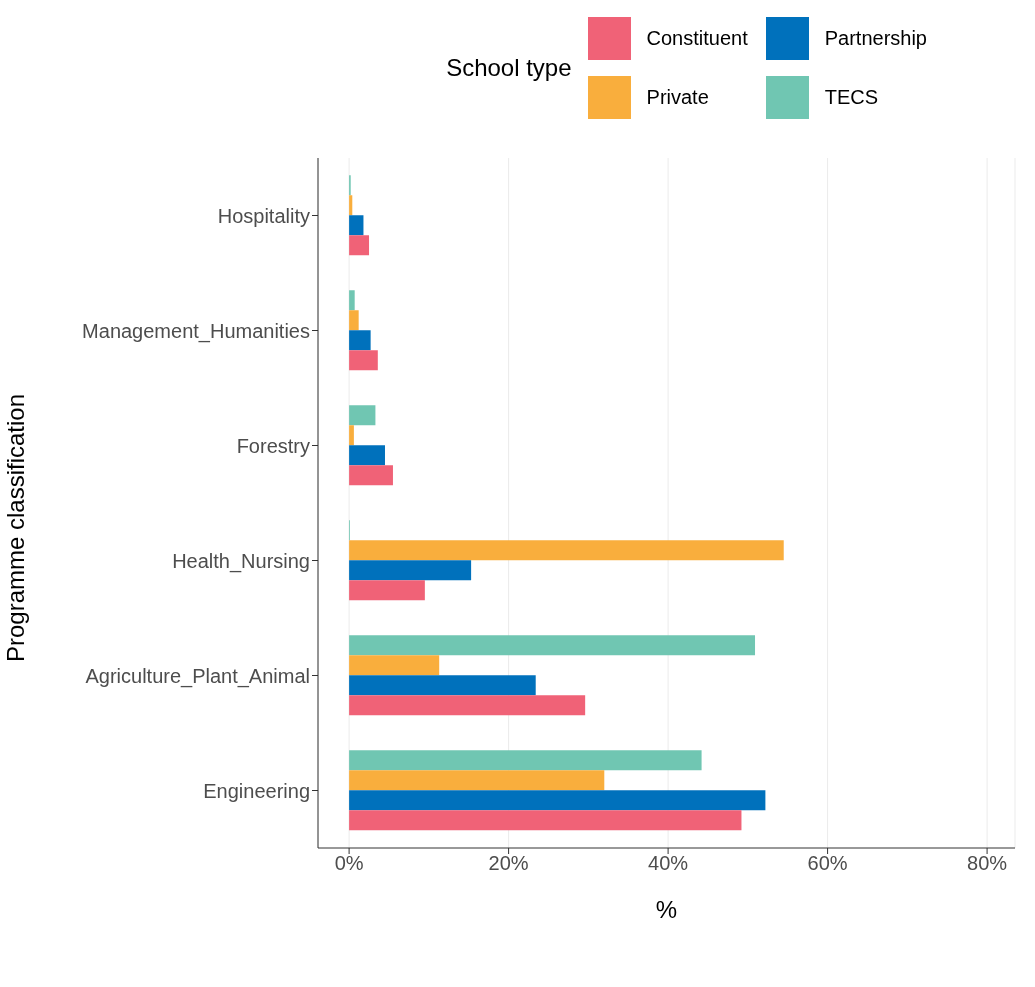  I want to click on legend-label: Private, so click(677, 97).